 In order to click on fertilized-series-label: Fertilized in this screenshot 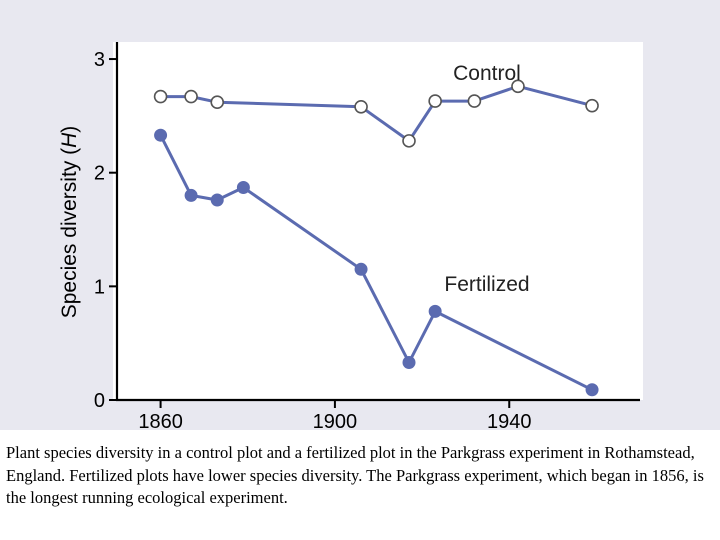, I will do `click(486, 284)`.